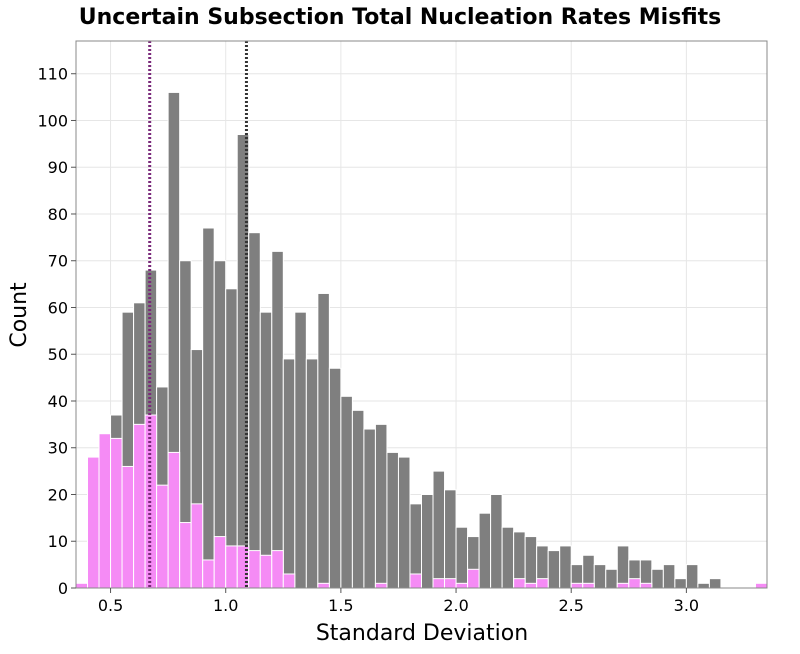 This screenshot has height=654, width=800. What do you see at coordinates (58, 307) in the screenshot?
I see `y-tick-label: 60` at bounding box center [58, 307].